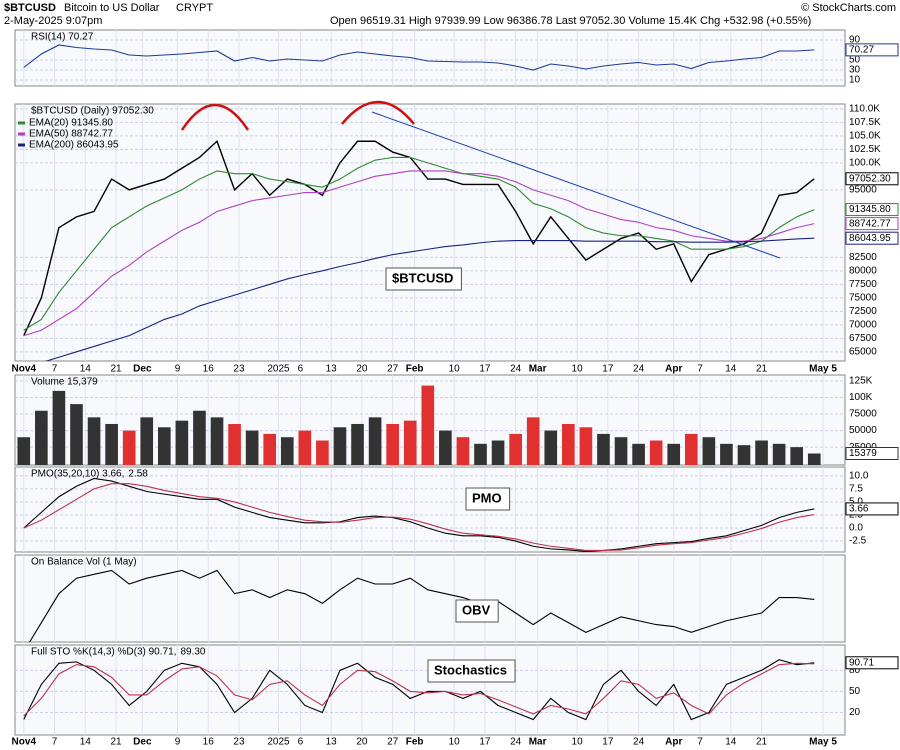  What do you see at coordinates (476, 609) in the screenshot?
I see `annotation: OBV` at bounding box center [476, 609].